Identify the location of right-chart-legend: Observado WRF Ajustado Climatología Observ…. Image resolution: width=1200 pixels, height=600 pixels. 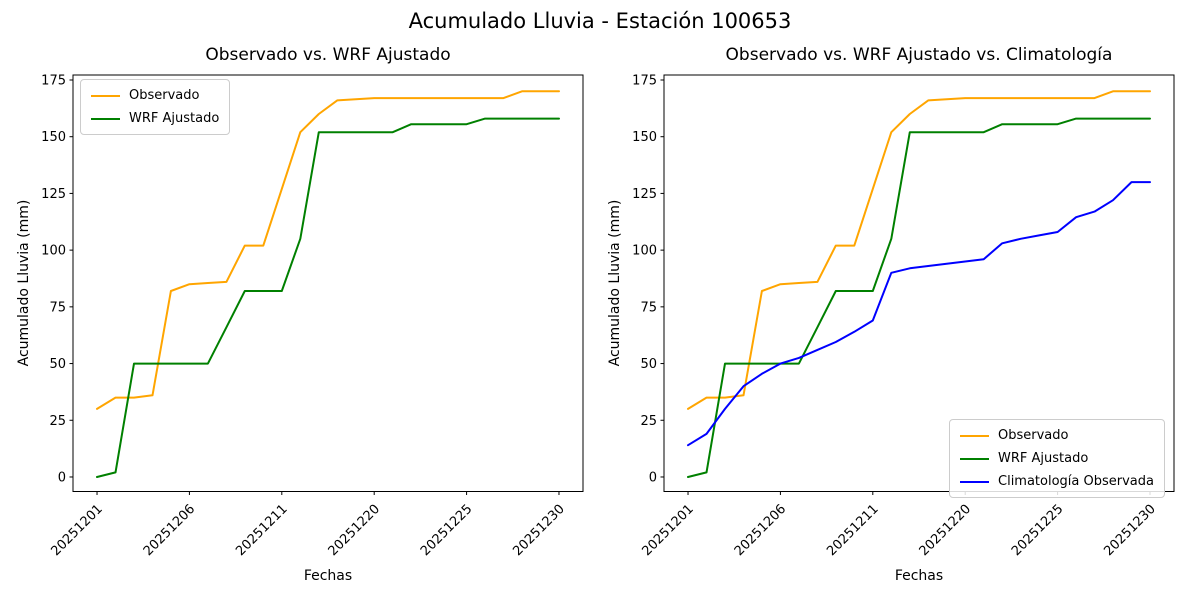
(1057, 458).